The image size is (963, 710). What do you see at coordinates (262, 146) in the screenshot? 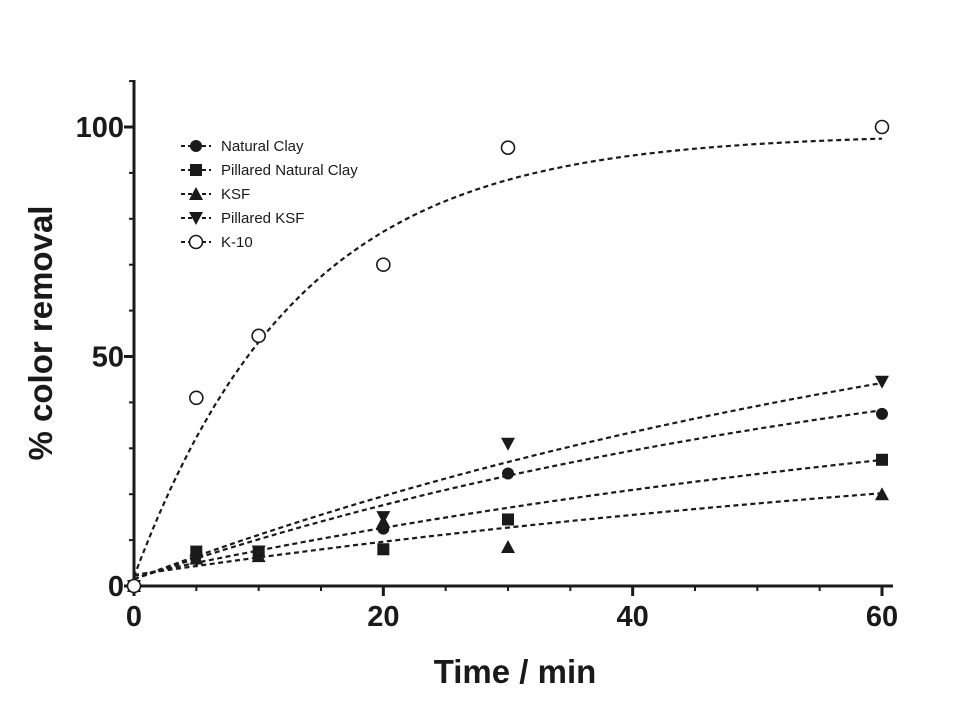
I see `legend-label-natural-clay: Natural Clay` at bounding box center [262, 146].